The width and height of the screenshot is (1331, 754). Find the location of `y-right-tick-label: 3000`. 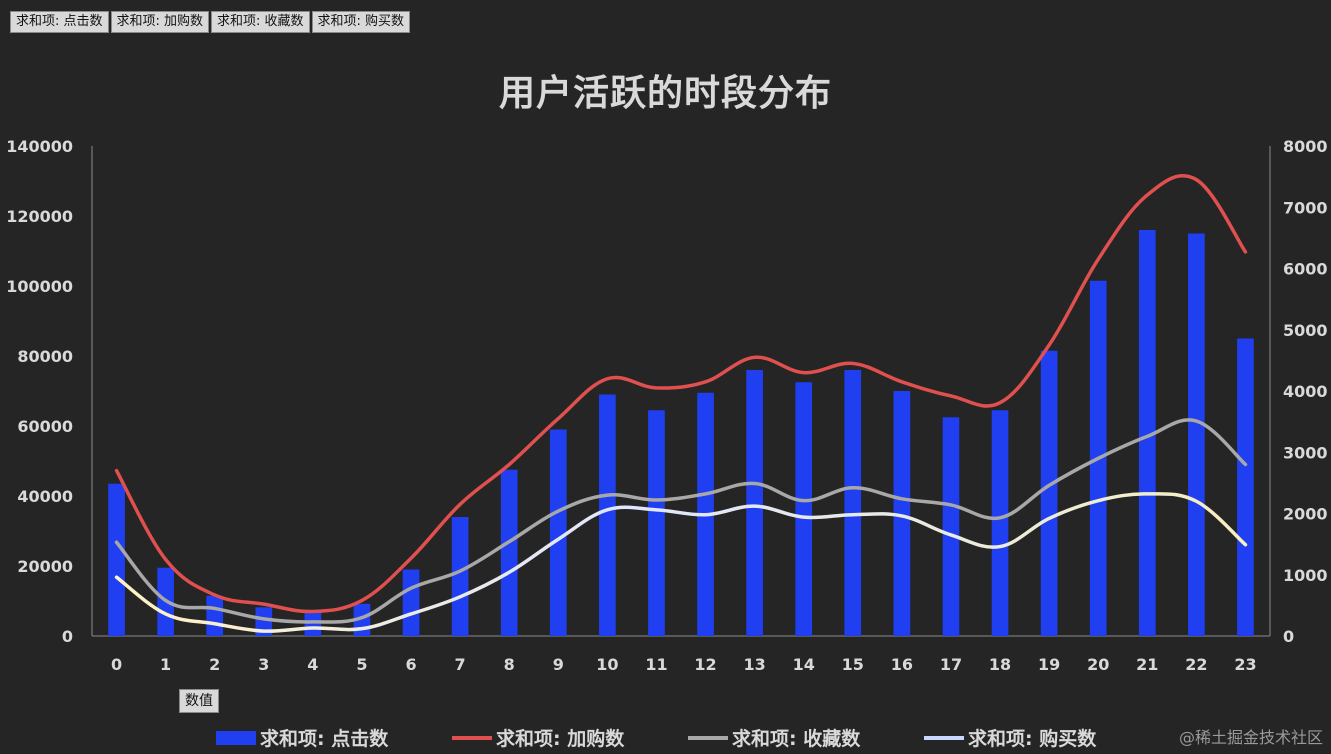

y-right-tick-label: 3000 is located at coordinates (1305, 452).